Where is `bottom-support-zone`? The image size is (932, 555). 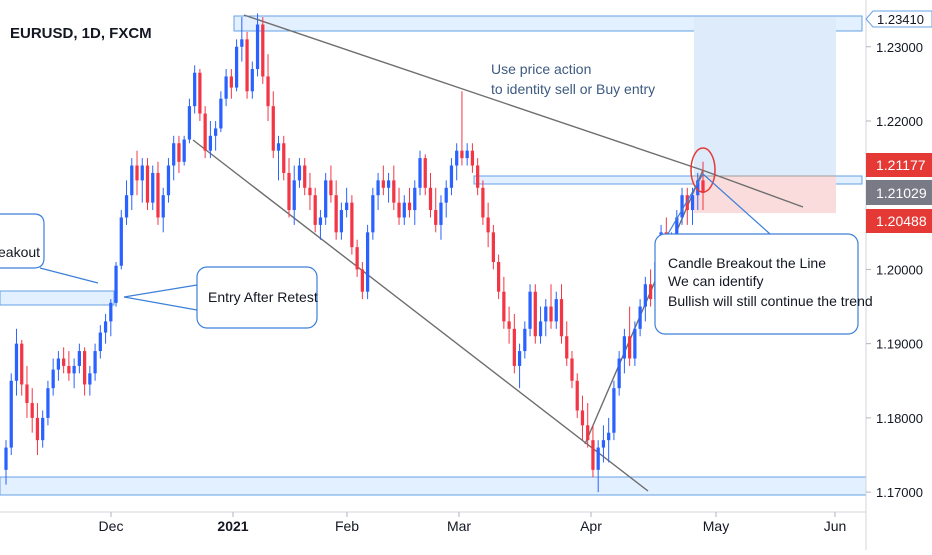
bottom-support-zone is located at coordinates (433, 486).